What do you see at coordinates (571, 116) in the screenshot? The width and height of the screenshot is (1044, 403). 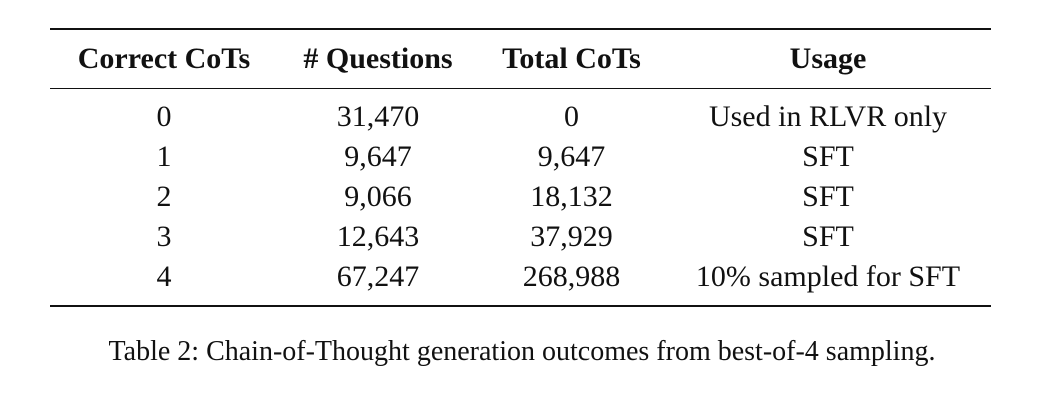 I see `cell-total-cots: 0` at bounding box center [571, 116].